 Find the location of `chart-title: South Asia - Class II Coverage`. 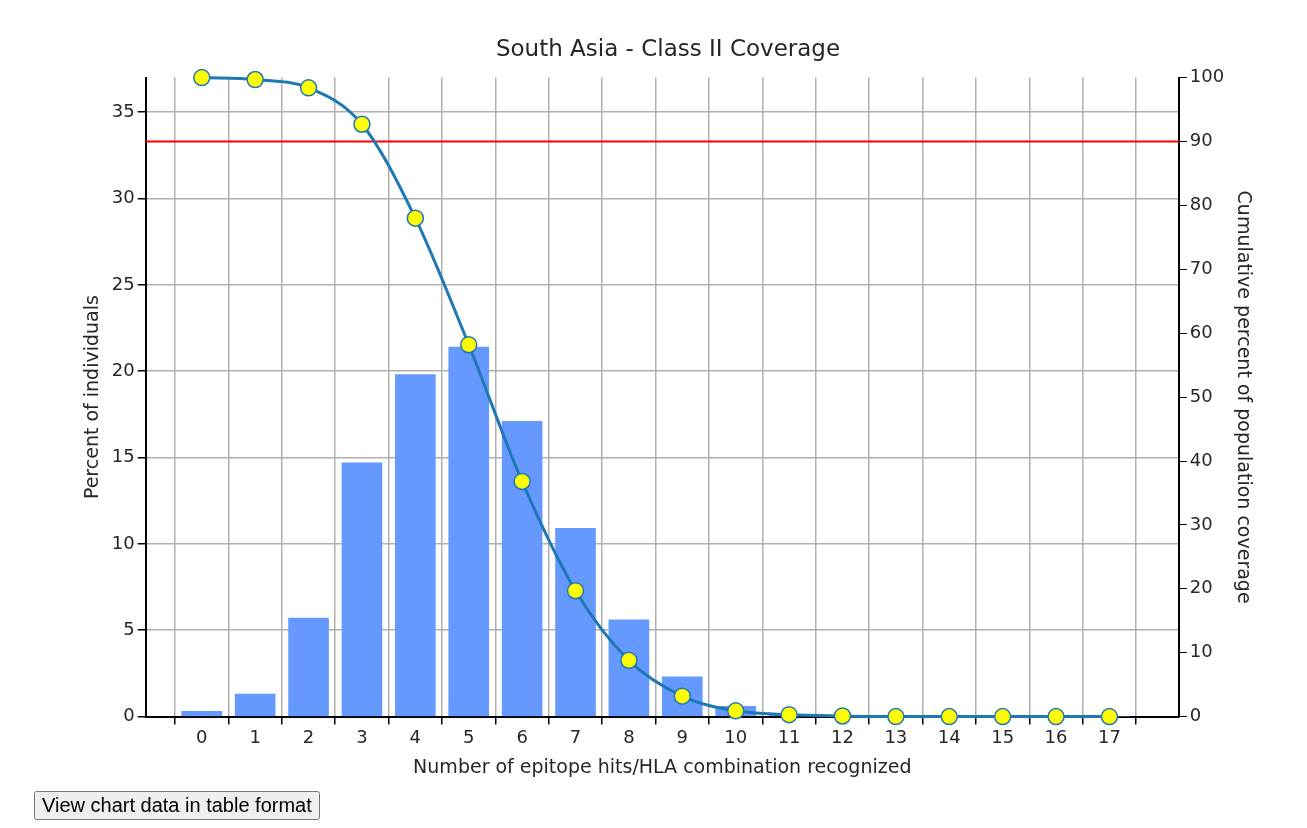

chart-title: South Asia - Class II Coverage is located at coordinates (668, 47).